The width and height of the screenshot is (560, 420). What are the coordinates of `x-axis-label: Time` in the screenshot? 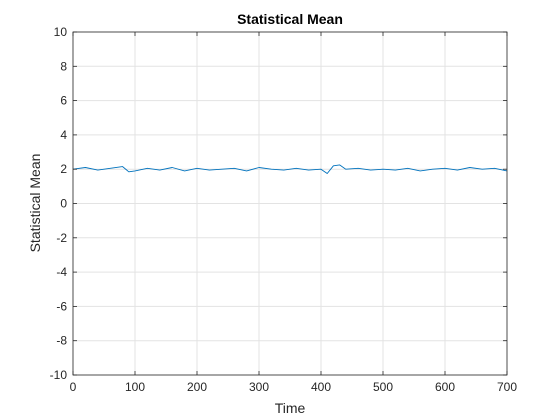 It's located at (290, 408).